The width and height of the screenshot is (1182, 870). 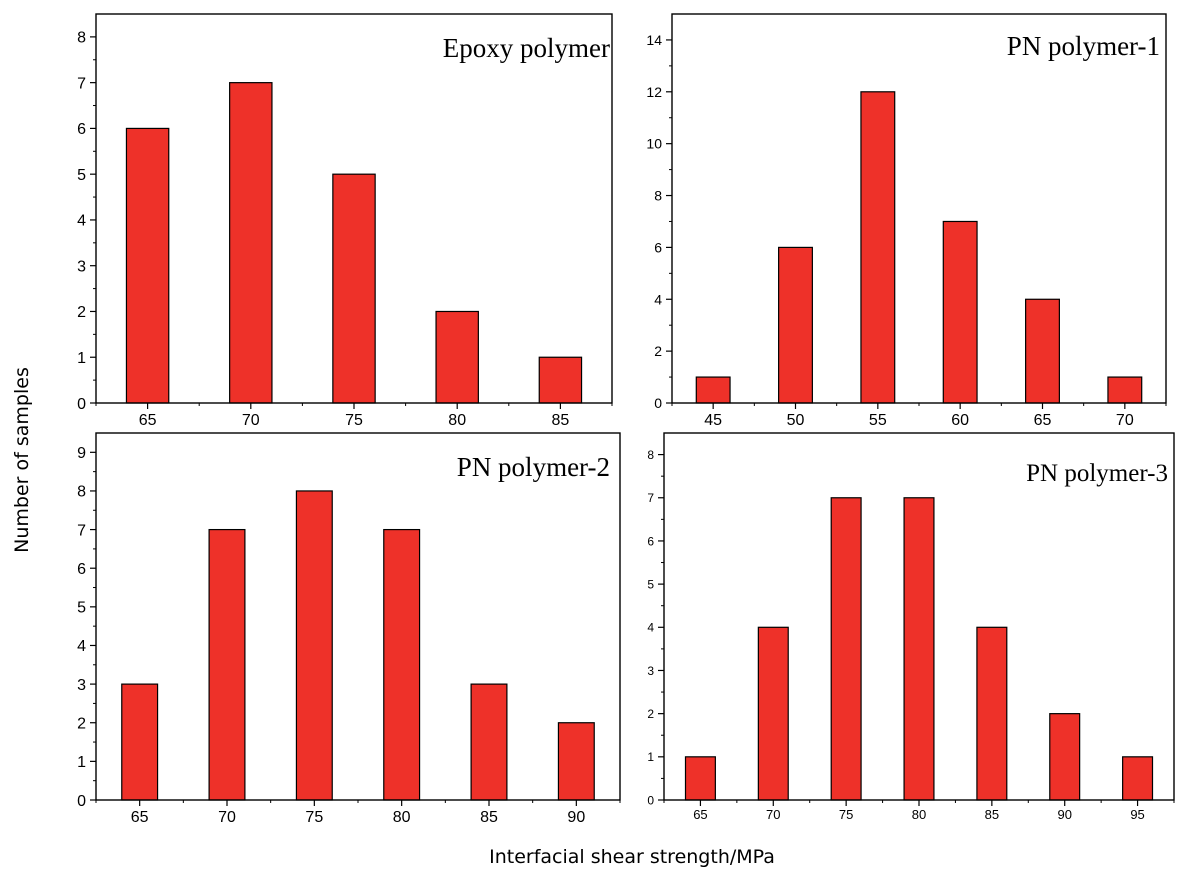 I want to click on y-tick-label: 12, so click(x=654, y=92).